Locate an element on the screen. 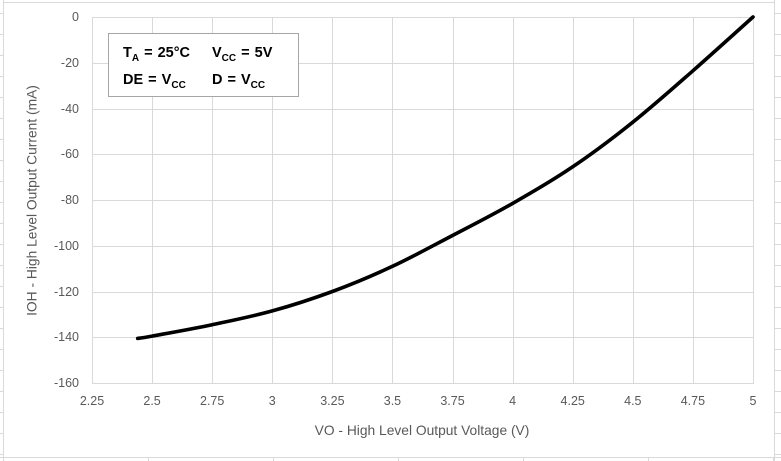 The height and width of the screenshot is (461, 781). annotation-text: VCC = 5V is located at coordinates (242, 54).